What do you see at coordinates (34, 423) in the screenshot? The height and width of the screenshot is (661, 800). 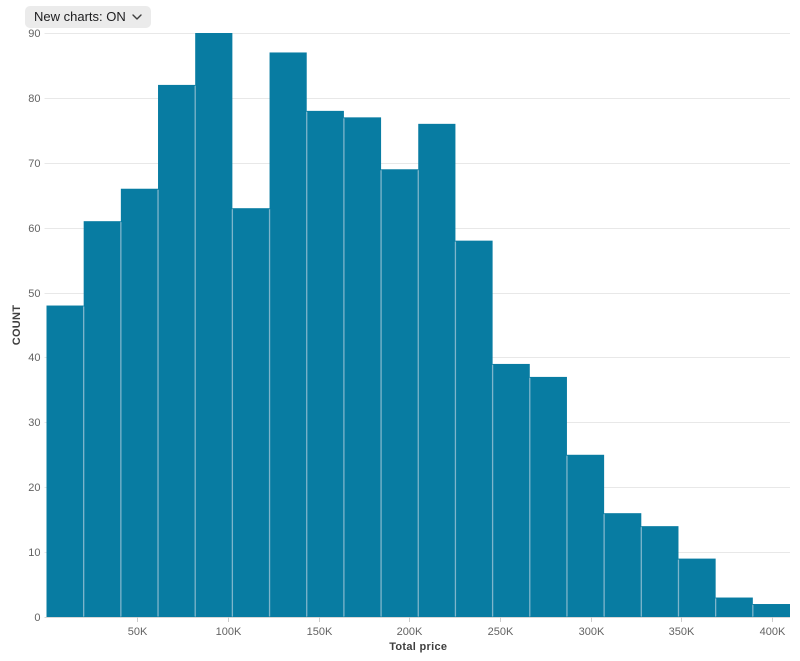 I see `y-tick-label: 30` at bounding box center [34, 423].